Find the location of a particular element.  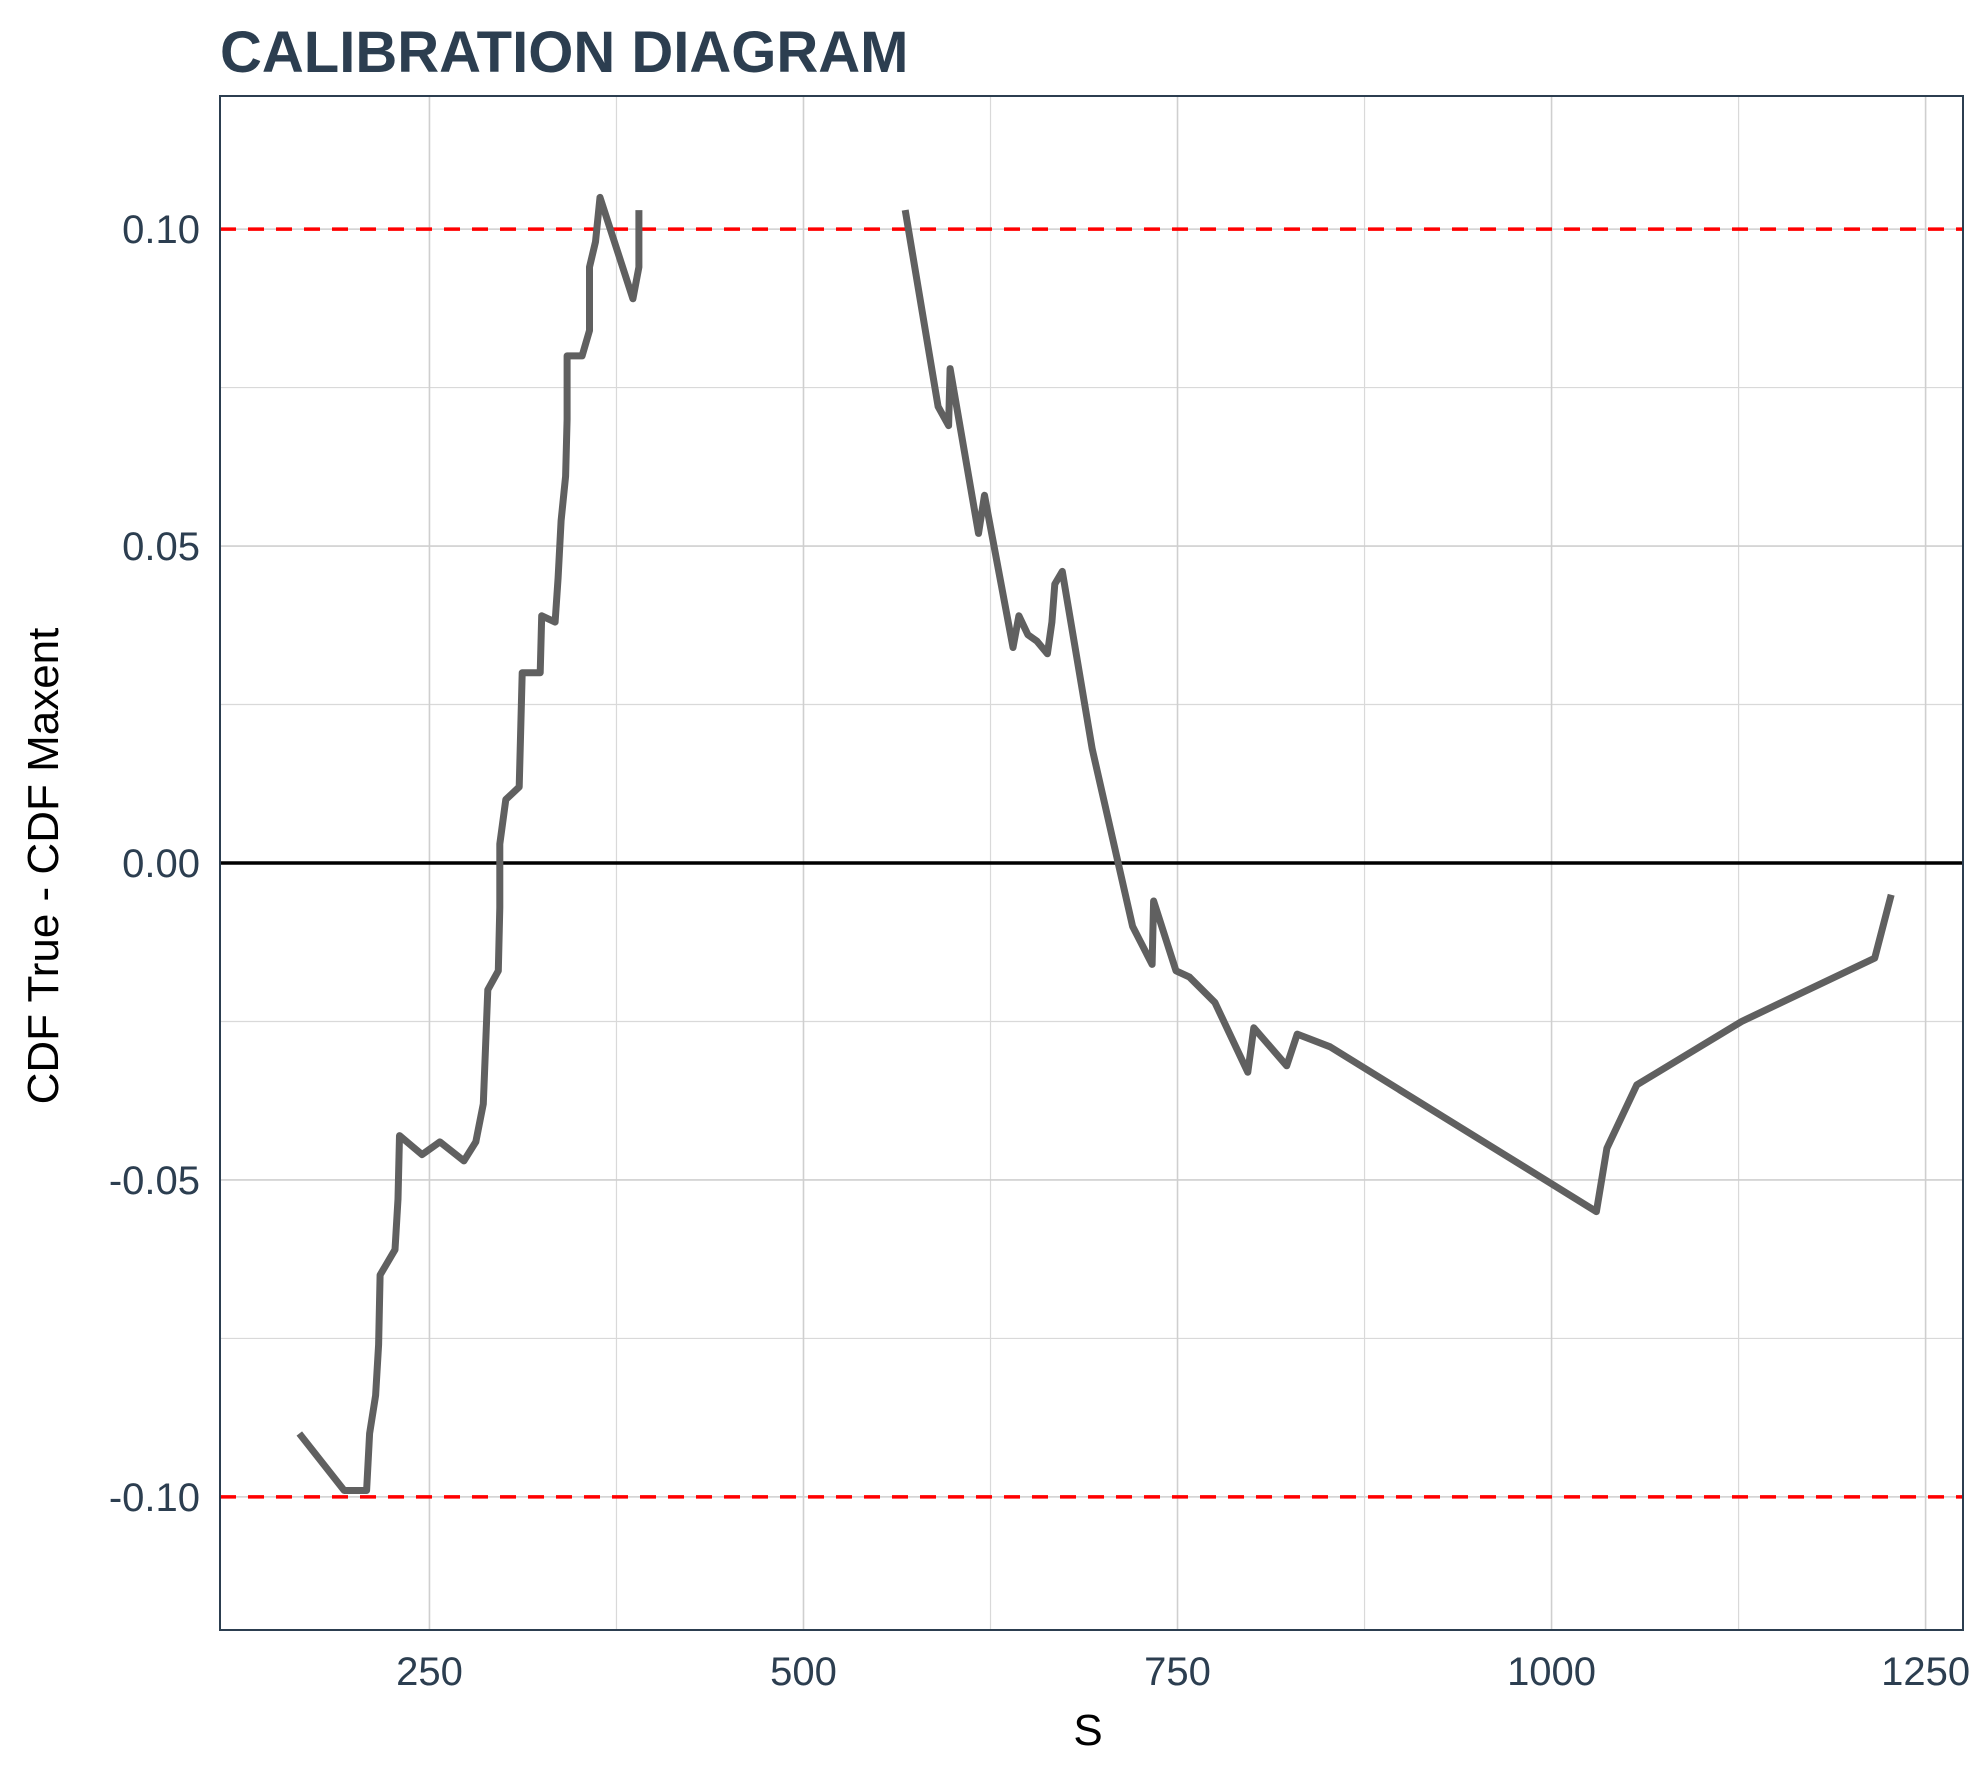

y-axis-tick-labels: -0.10 -0.05 0.00 0.05 0.10 is located at coordinates (154, 864).